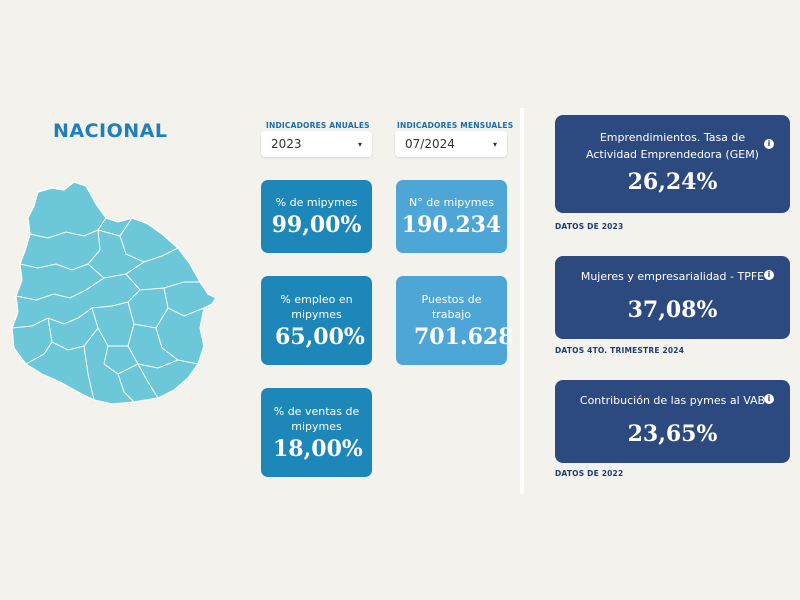 The height and width of the screenshot is (600, 800). What do you see at coordinates (451, 225) in the screenshot?
I see `tile-value: 190.234` at bounding box center [451, 225].